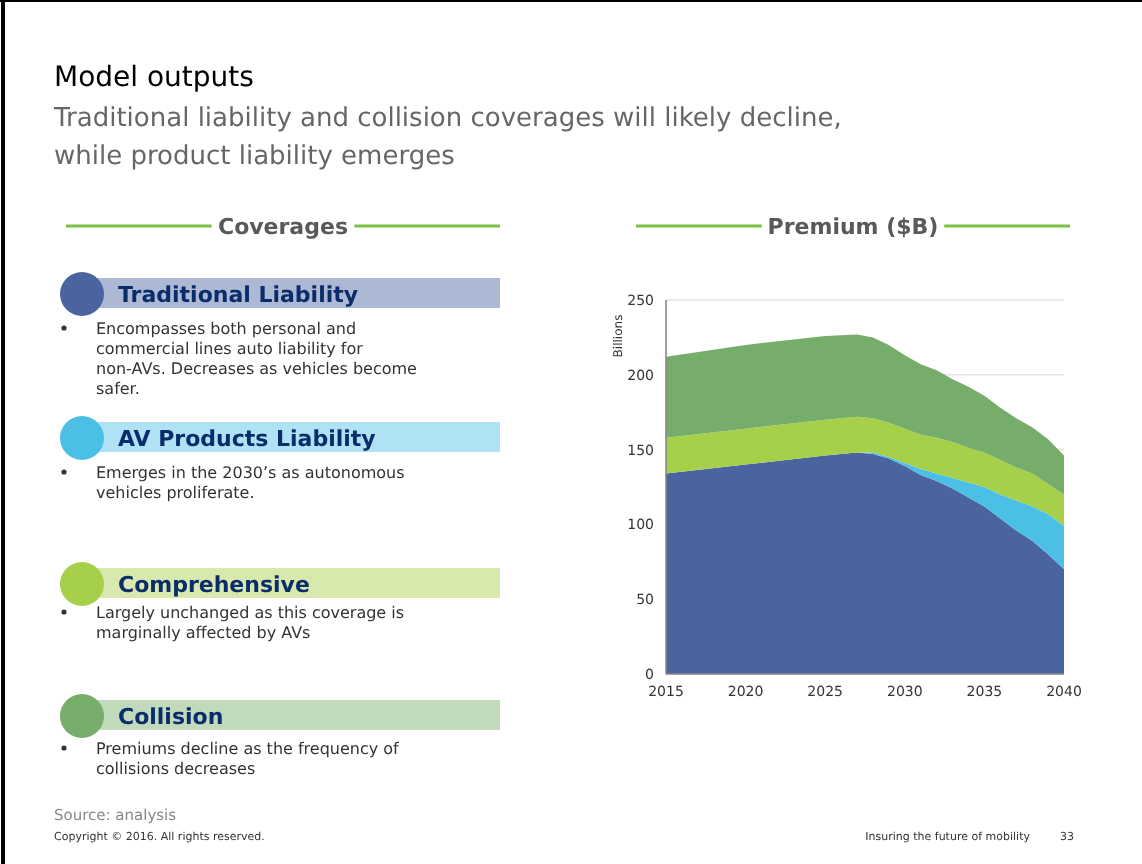 The image size is (1142, 864). Describe the element at coordinates (171, 717) in the screenshot. I see `legend-label: Collision` at that location.